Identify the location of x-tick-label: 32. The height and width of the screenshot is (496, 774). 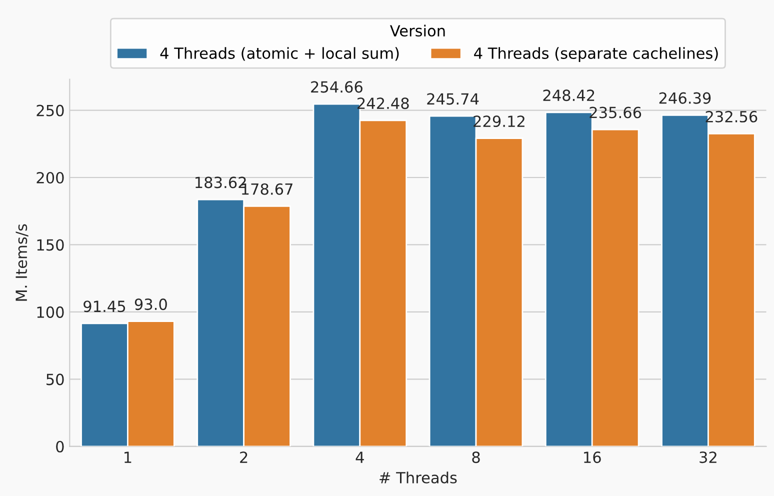
(708, 458).